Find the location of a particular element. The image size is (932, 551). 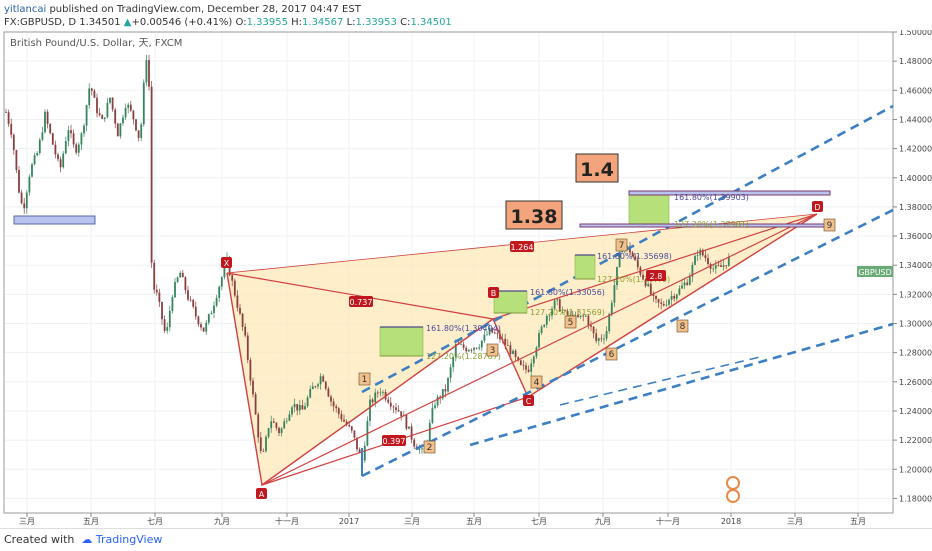

point-x-label: X is located at coordinates (227, 263).